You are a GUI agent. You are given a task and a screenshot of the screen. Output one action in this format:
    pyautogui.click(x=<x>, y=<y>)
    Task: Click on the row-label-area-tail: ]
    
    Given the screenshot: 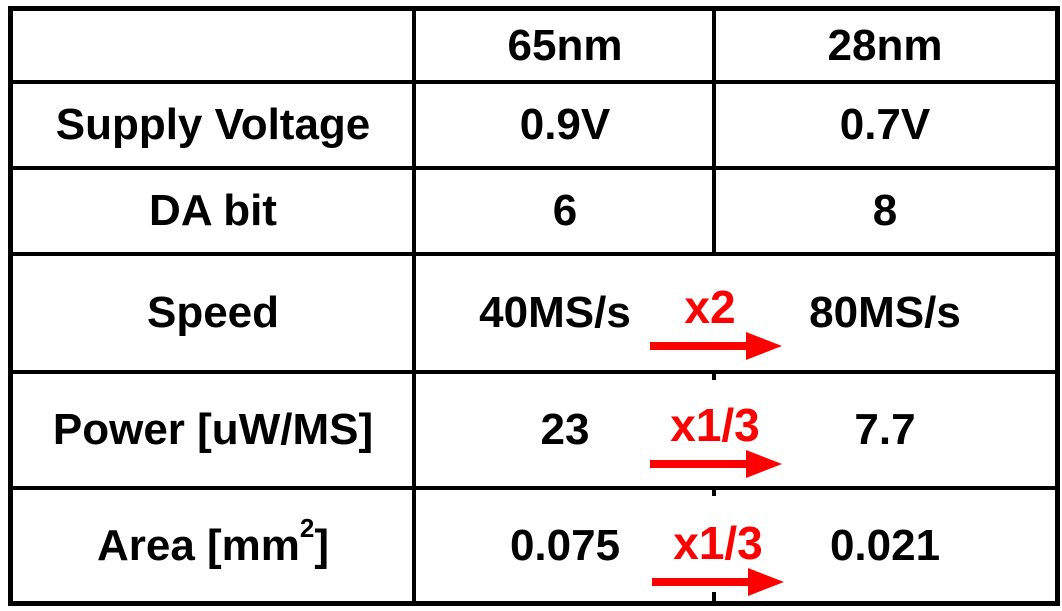 What is the action you would take?
    pyautogui.click(x=322, y=545)
    